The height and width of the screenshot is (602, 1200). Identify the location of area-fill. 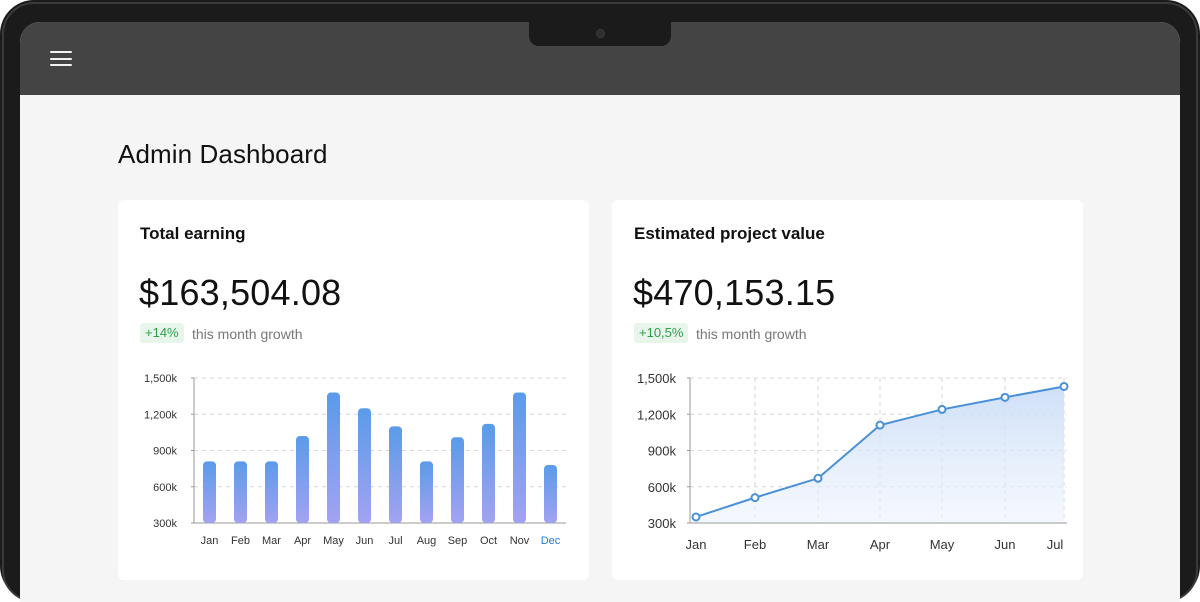
(880, 454).